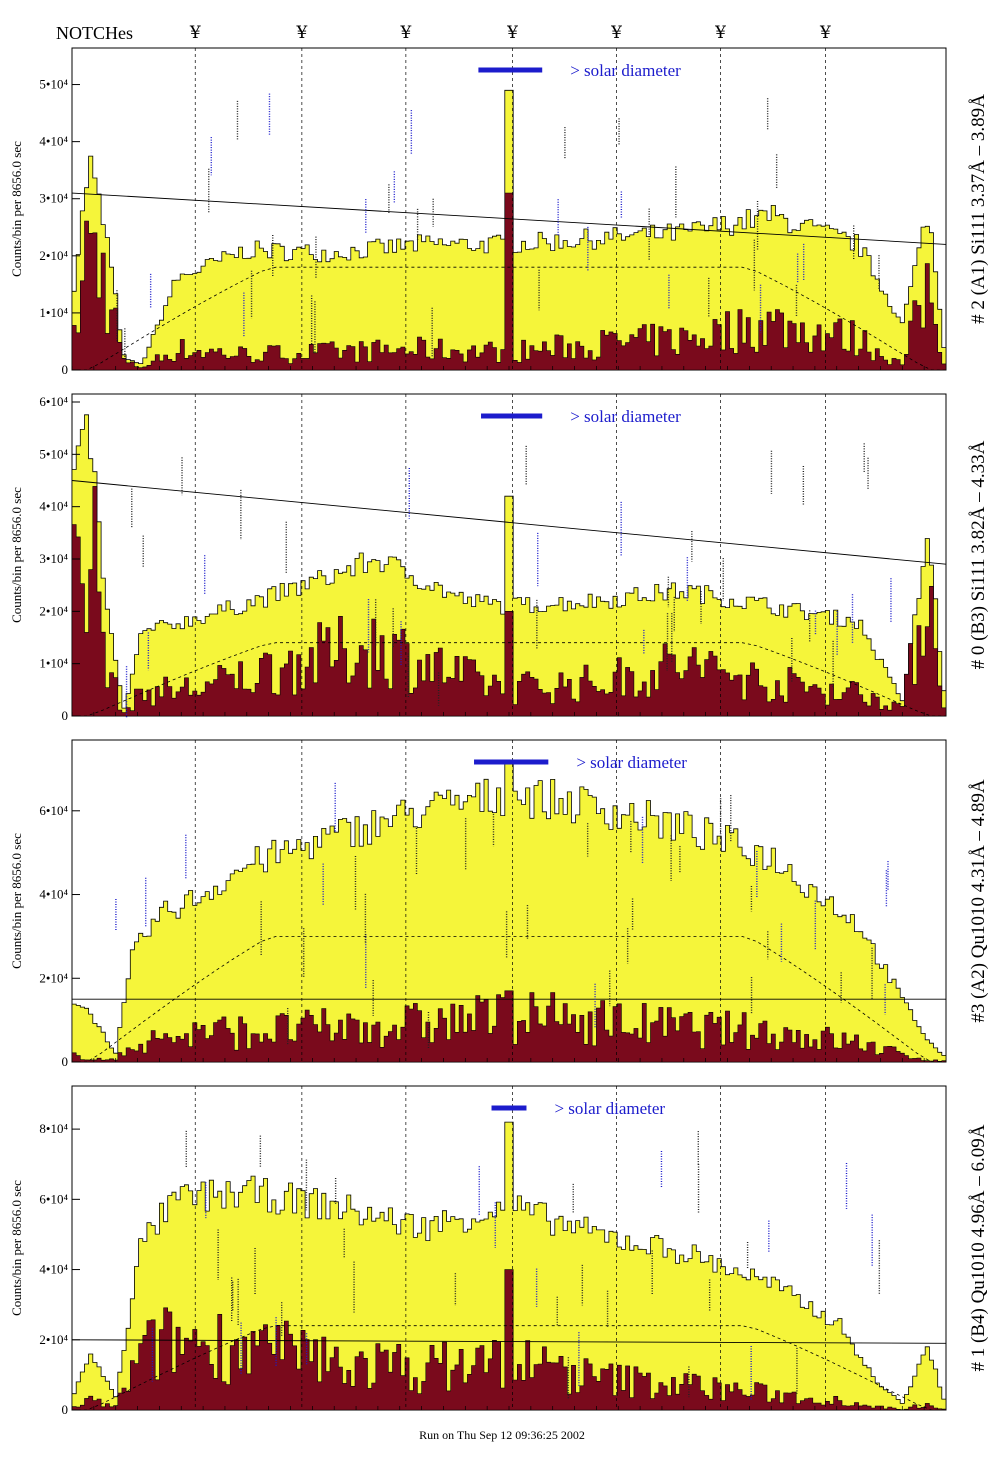 The width and height of the screenshot is (1004, 1477). What do you see at coordinates (978, 1247) in the screenshot?
I see `crystal-range-label: # 1 (B4) Qu1010 4.96Å – 6.09Å` at bounding box center [978, 1247].